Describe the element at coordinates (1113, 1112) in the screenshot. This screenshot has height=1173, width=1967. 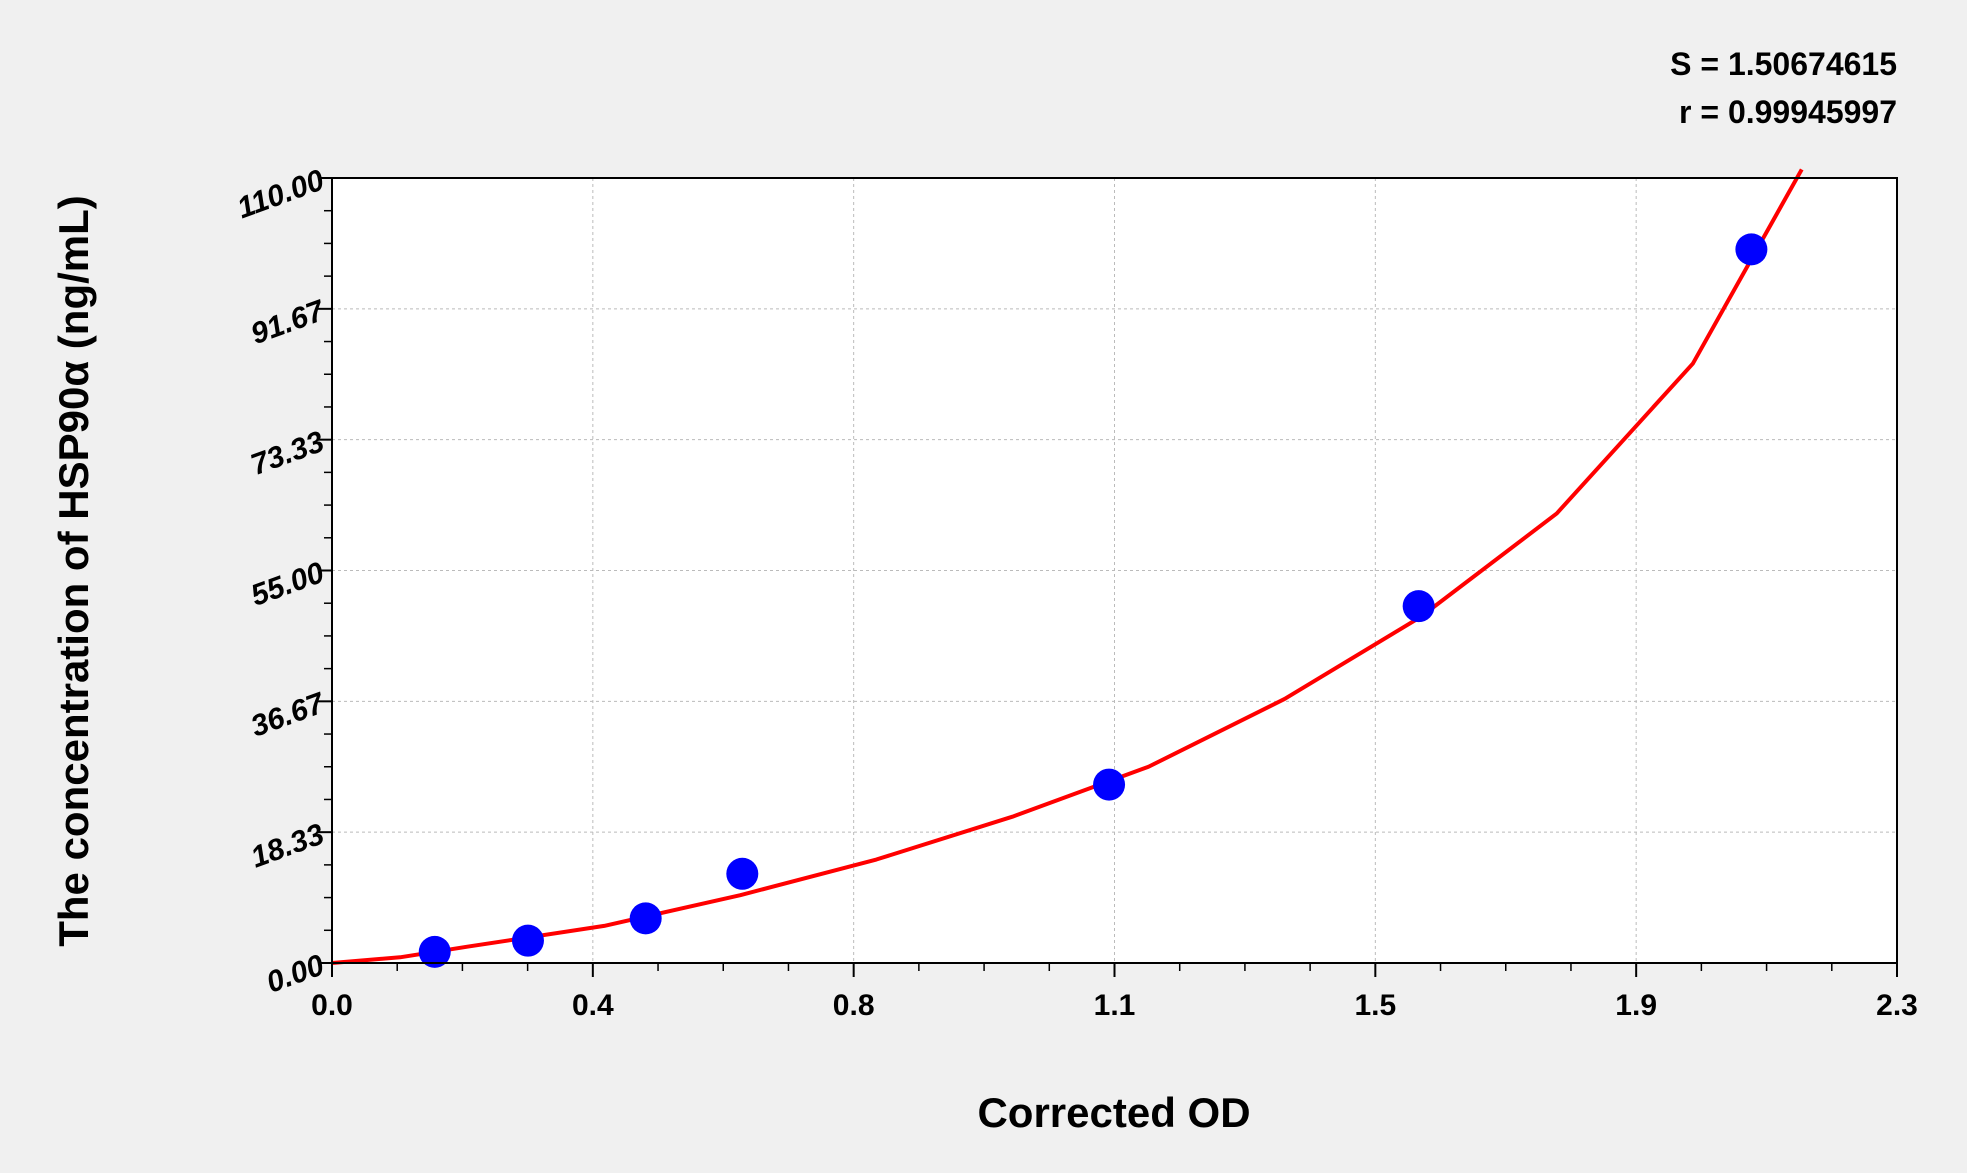
I see `x-axis-title: Corrected OD` at that location.